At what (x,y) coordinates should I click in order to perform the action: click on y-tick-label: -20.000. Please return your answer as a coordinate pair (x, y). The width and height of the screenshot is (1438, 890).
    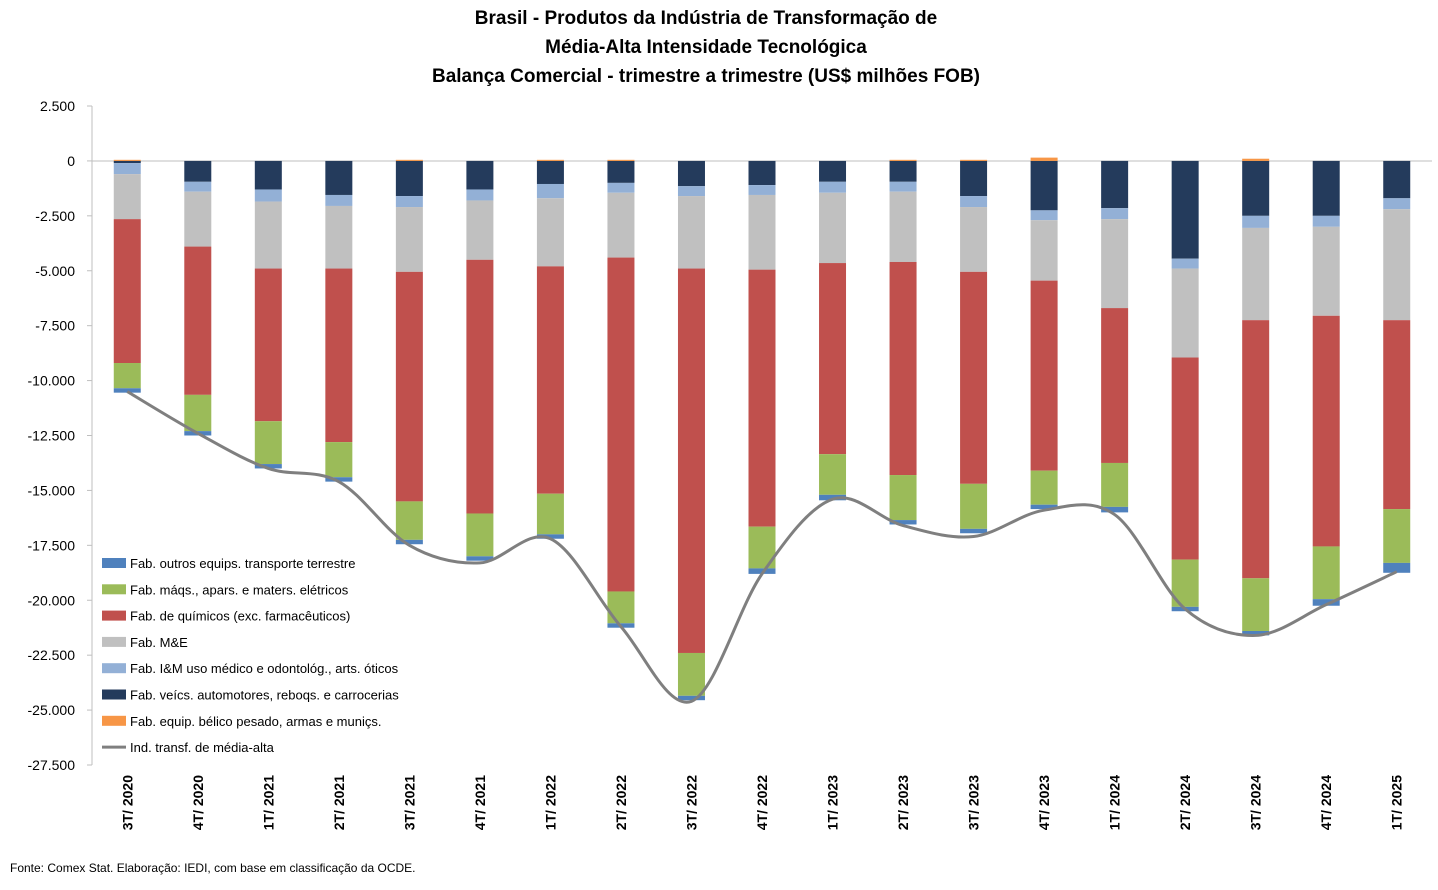
    Looking at the image, I should click on (52, 600).